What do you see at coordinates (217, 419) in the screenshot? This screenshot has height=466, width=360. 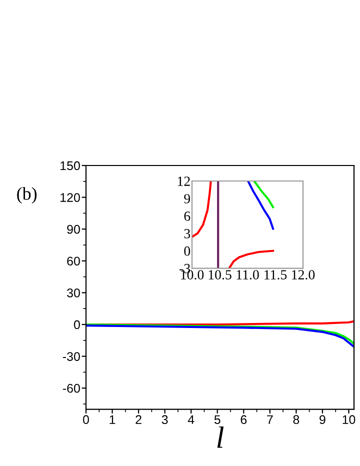 I see `x-tick-label: 5` at bounding box center [217, 419].